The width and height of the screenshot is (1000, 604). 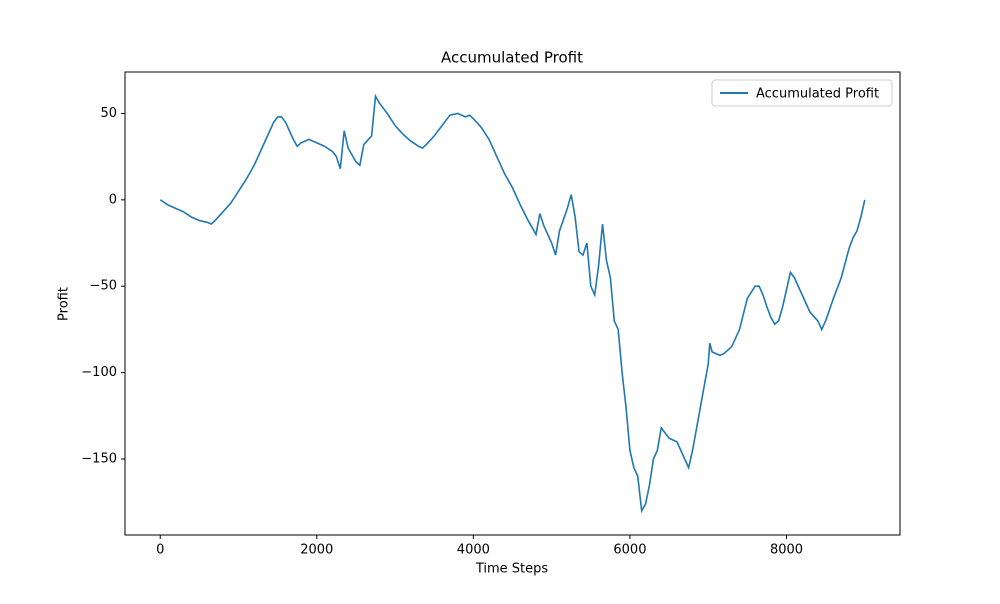 What do you see at coordinates (473, 550) in the screenshot?
I see `x-tick-label: 4000` at bounding box center [473, 550].